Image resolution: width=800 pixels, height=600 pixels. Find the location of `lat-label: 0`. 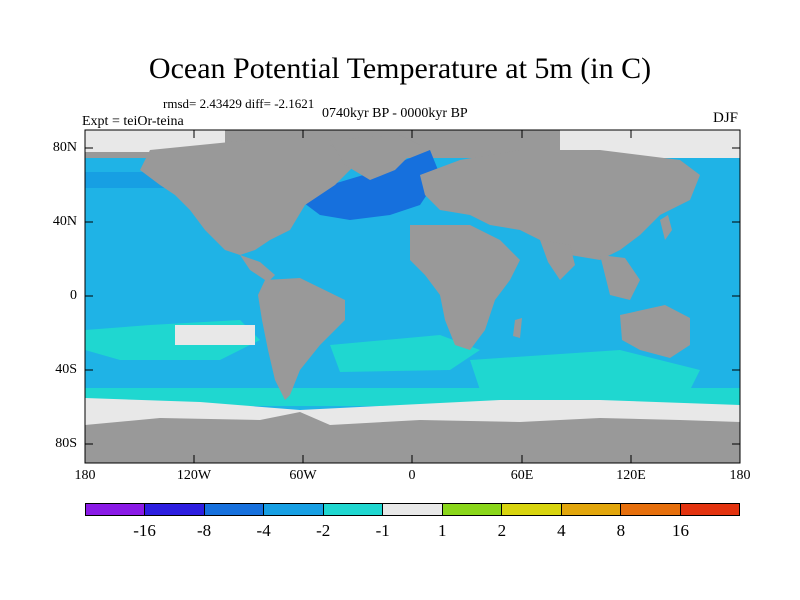

lat-label: 0 is located at coordinates (73, 295).